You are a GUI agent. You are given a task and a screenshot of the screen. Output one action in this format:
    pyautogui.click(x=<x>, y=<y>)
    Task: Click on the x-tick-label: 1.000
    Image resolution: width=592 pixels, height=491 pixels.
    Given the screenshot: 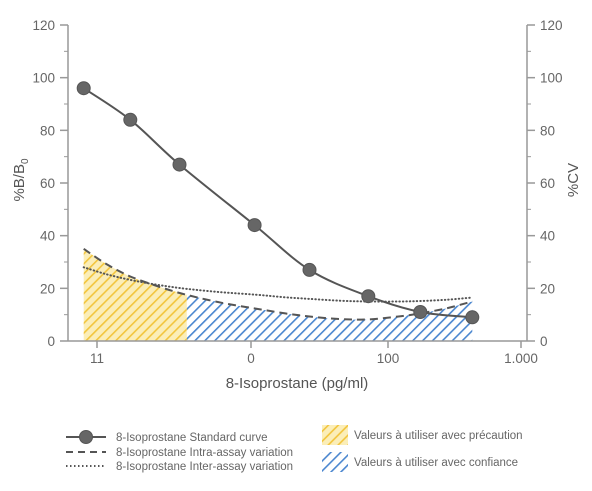 What is the action you would take?
    pyautogui.click(x=521, y=358)
    